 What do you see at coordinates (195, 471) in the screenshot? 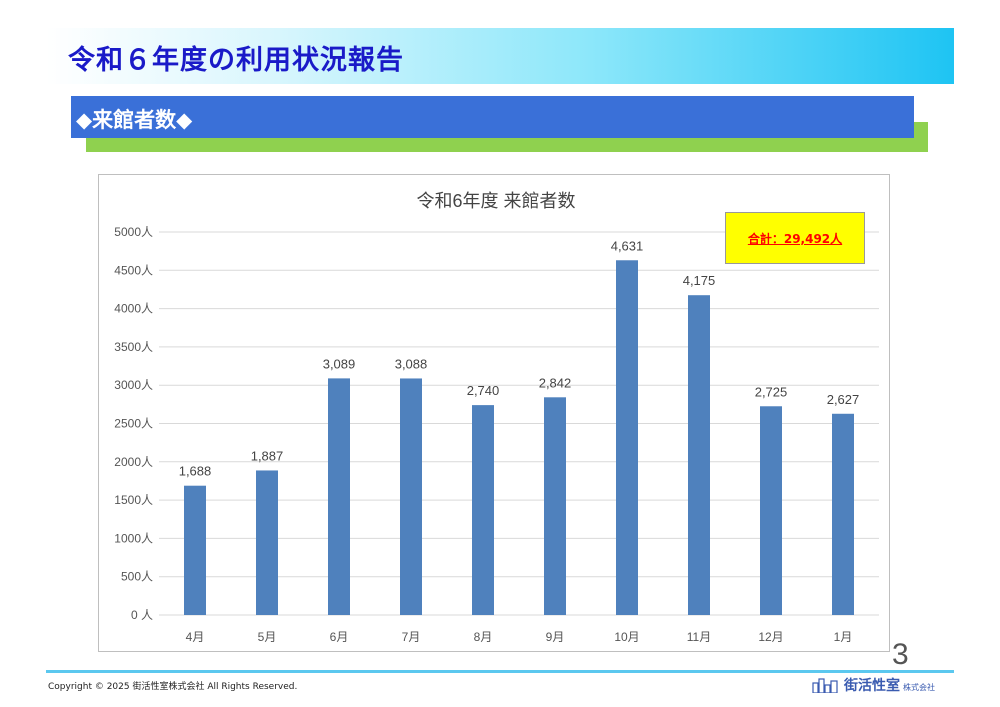
I see `data-label: 1,688` at bounding box center [195, 471].